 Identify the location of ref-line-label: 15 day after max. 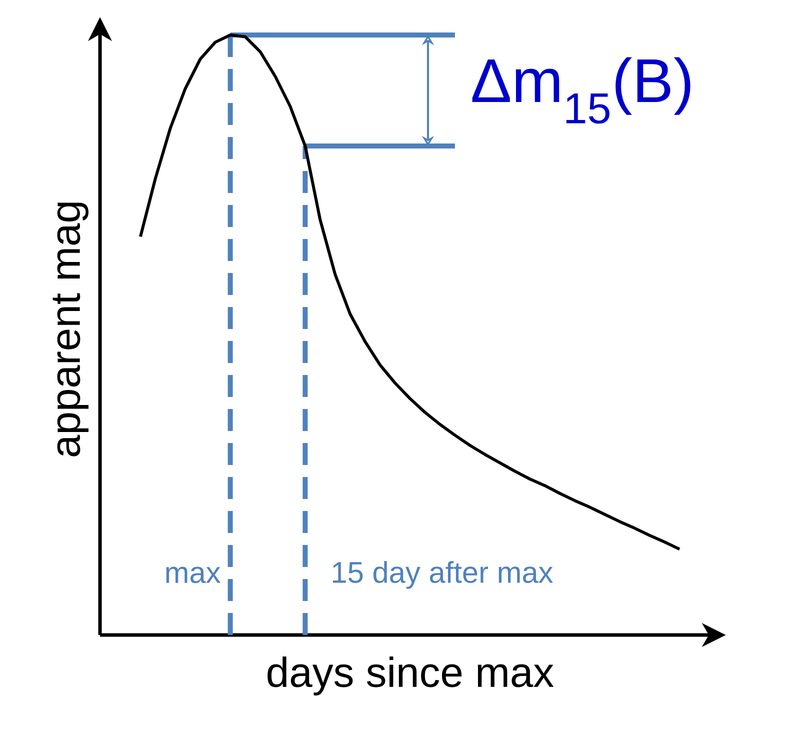
(442, 575).